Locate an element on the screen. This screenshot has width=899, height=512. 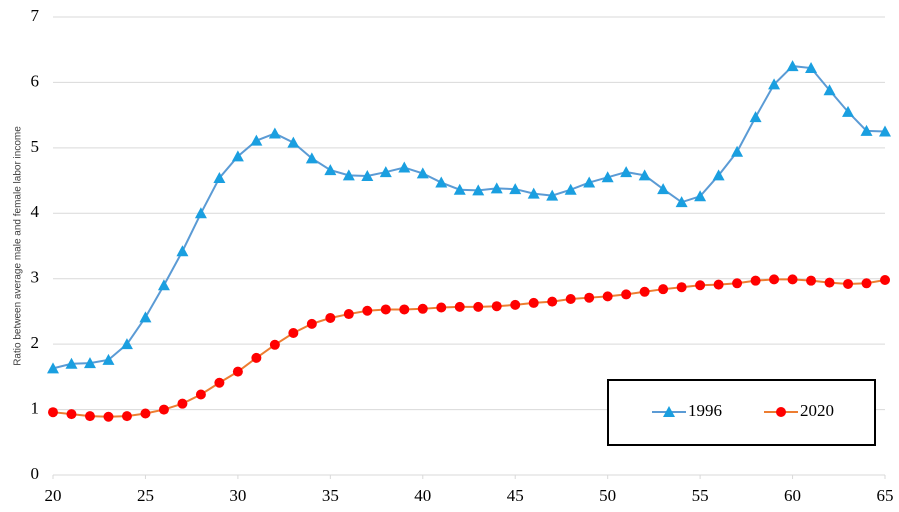
y-tick-label: 2 is located at coordinates (35, 342).